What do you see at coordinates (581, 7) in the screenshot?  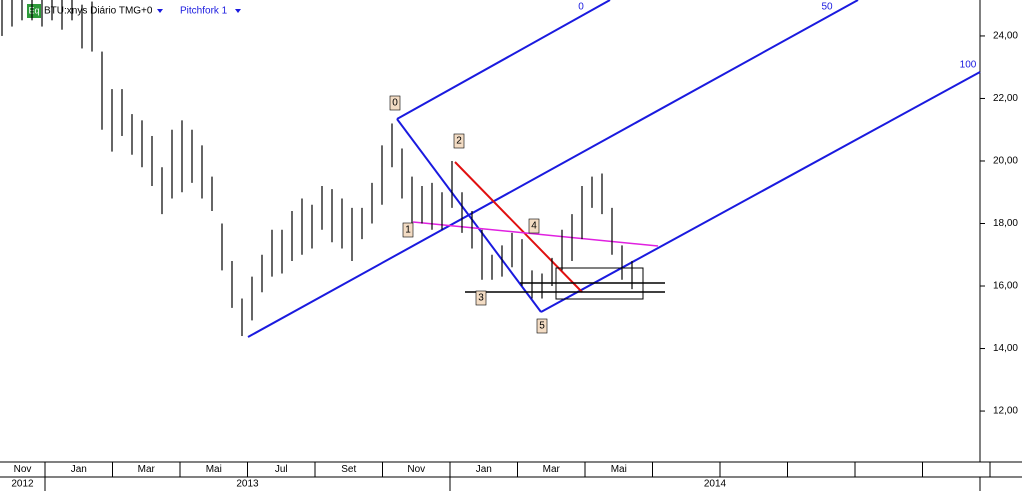 I see `fork-level: 0` at bounding box center [581, 7].